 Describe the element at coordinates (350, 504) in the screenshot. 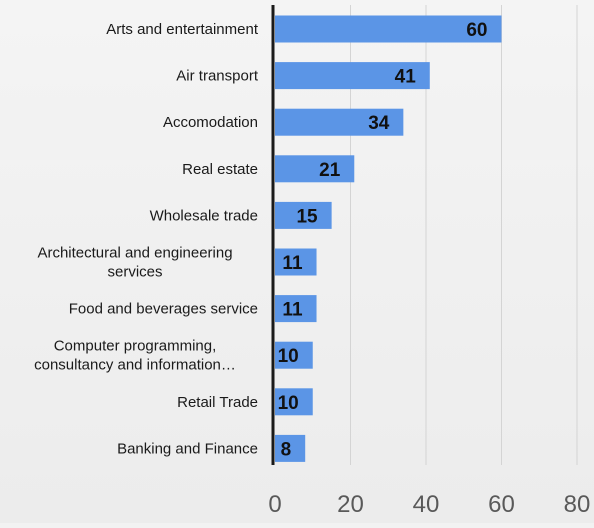

I see `x-tick-label: 20` at that location.